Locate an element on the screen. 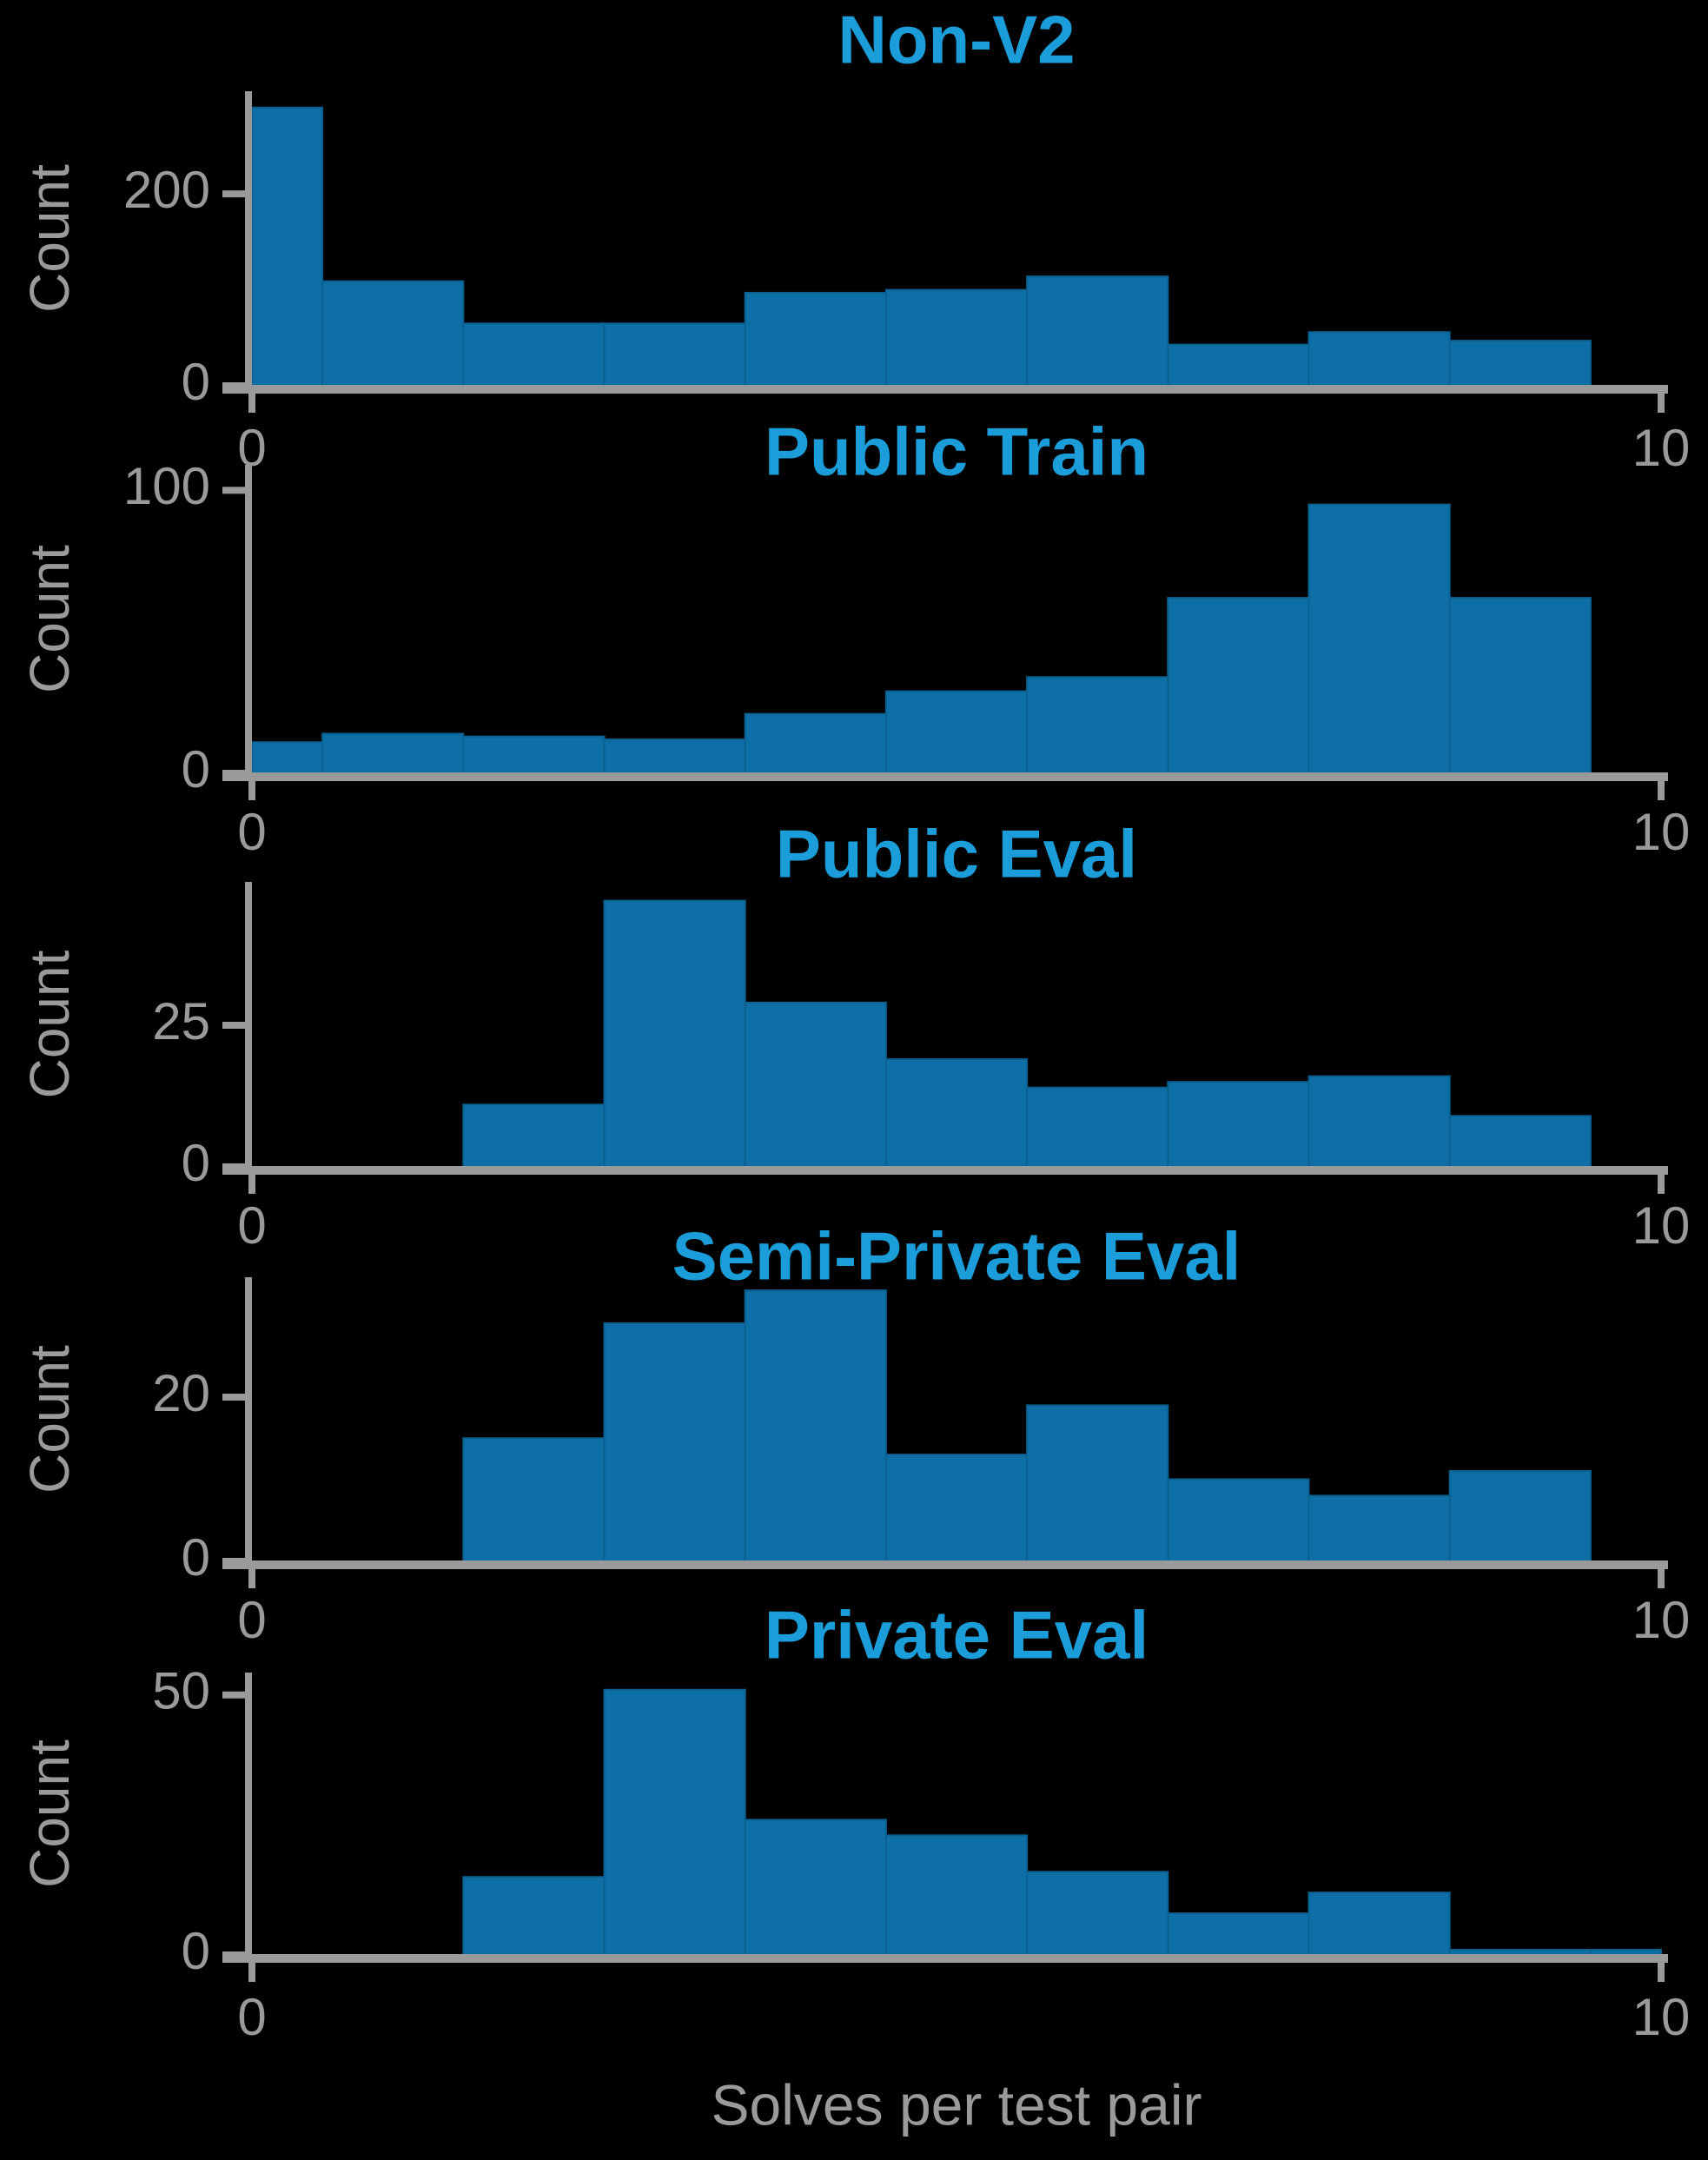  panel-title: Public Train is located at coordinates (957, 452).